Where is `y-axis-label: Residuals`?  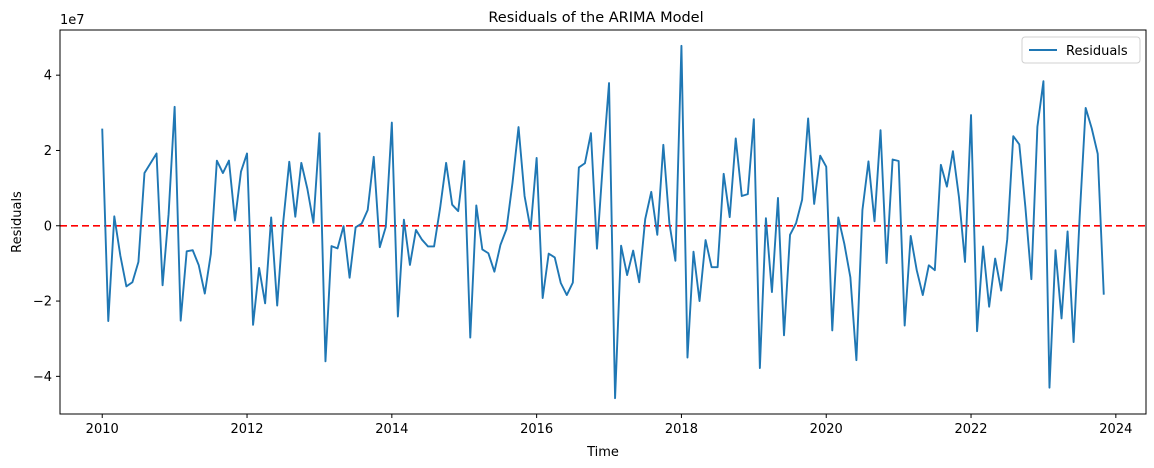 y-axis-label: Residuals is located at coordinates (17, 222).